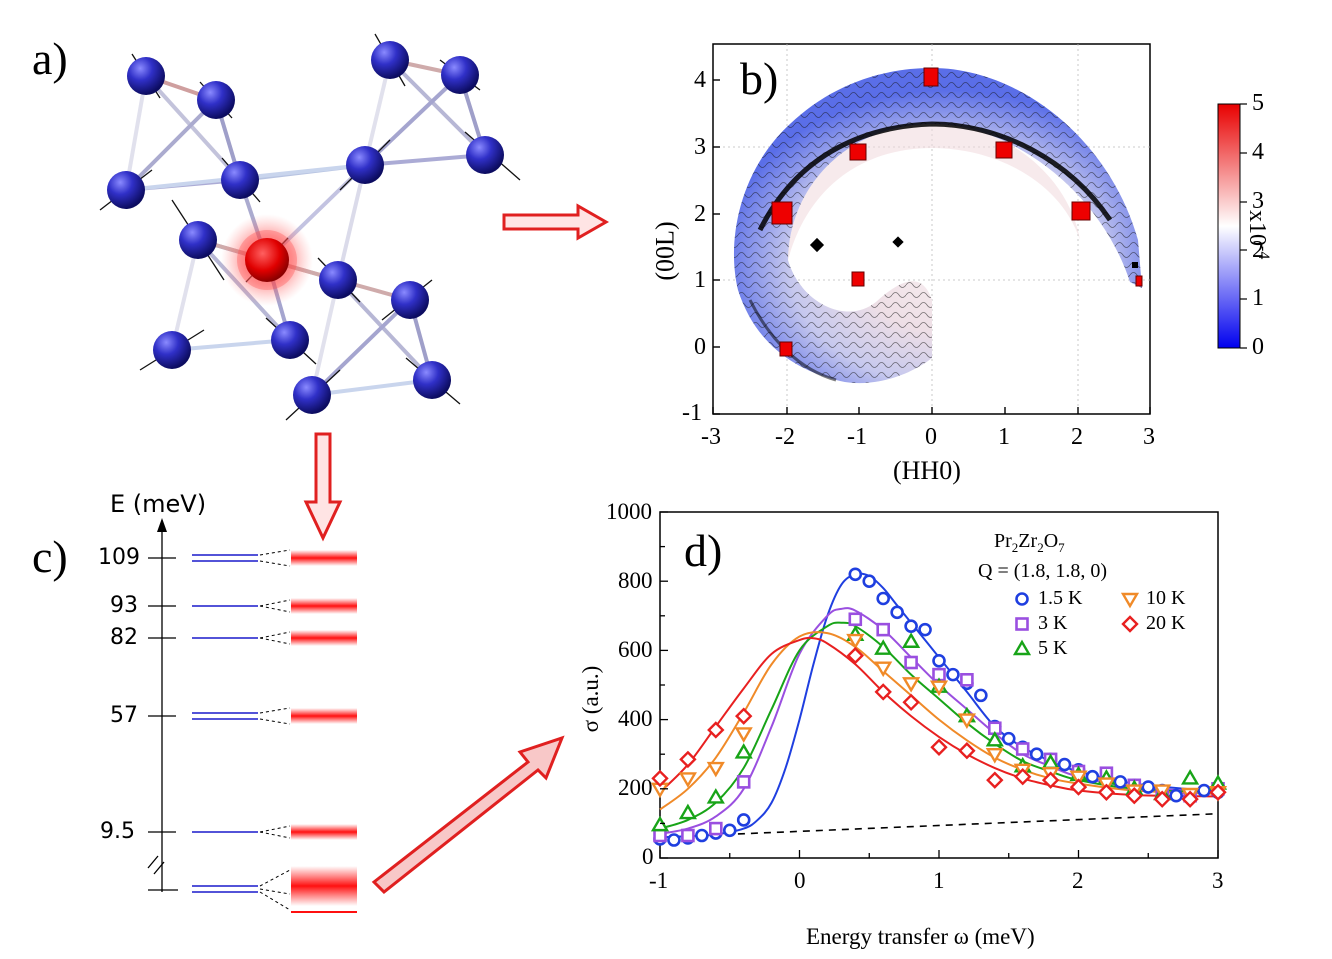 The height and width of the screenshot is (959, 1332). I want to click on panel-c-label: c), so click(50, 556).